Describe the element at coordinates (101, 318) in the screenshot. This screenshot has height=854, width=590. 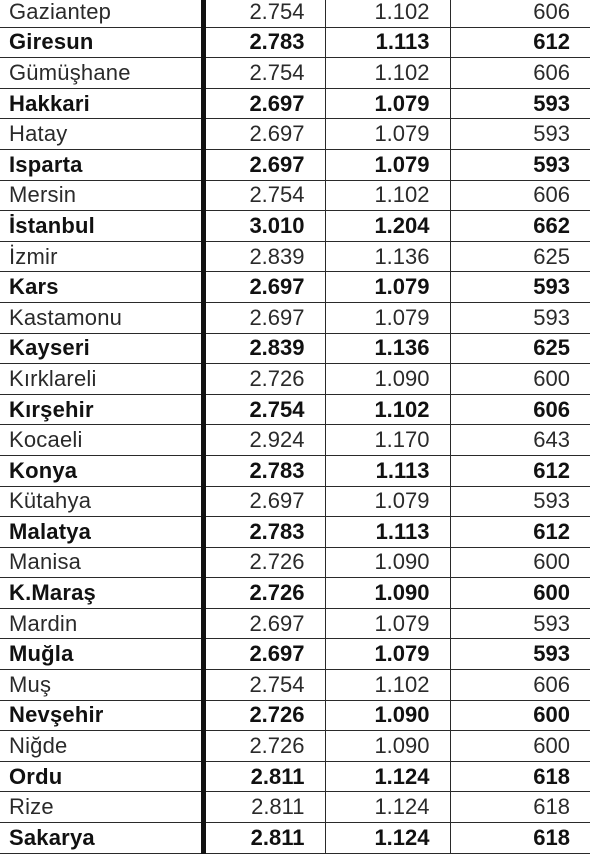
I see `city-cell: Kastamonu` at that location.